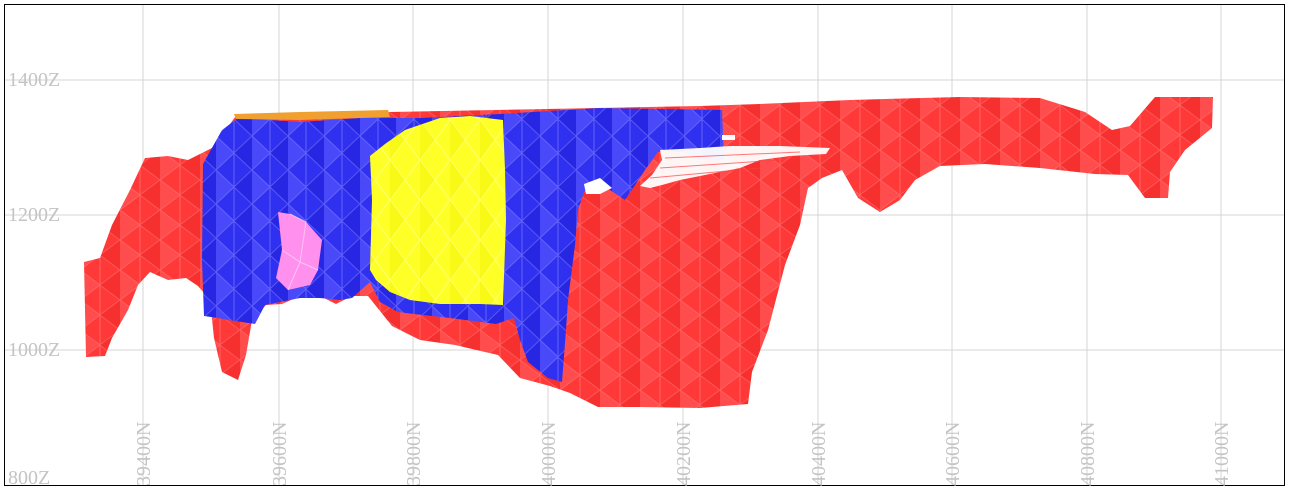  I want to click on northing-label-41000n: 41000N, so click(1222, 454).